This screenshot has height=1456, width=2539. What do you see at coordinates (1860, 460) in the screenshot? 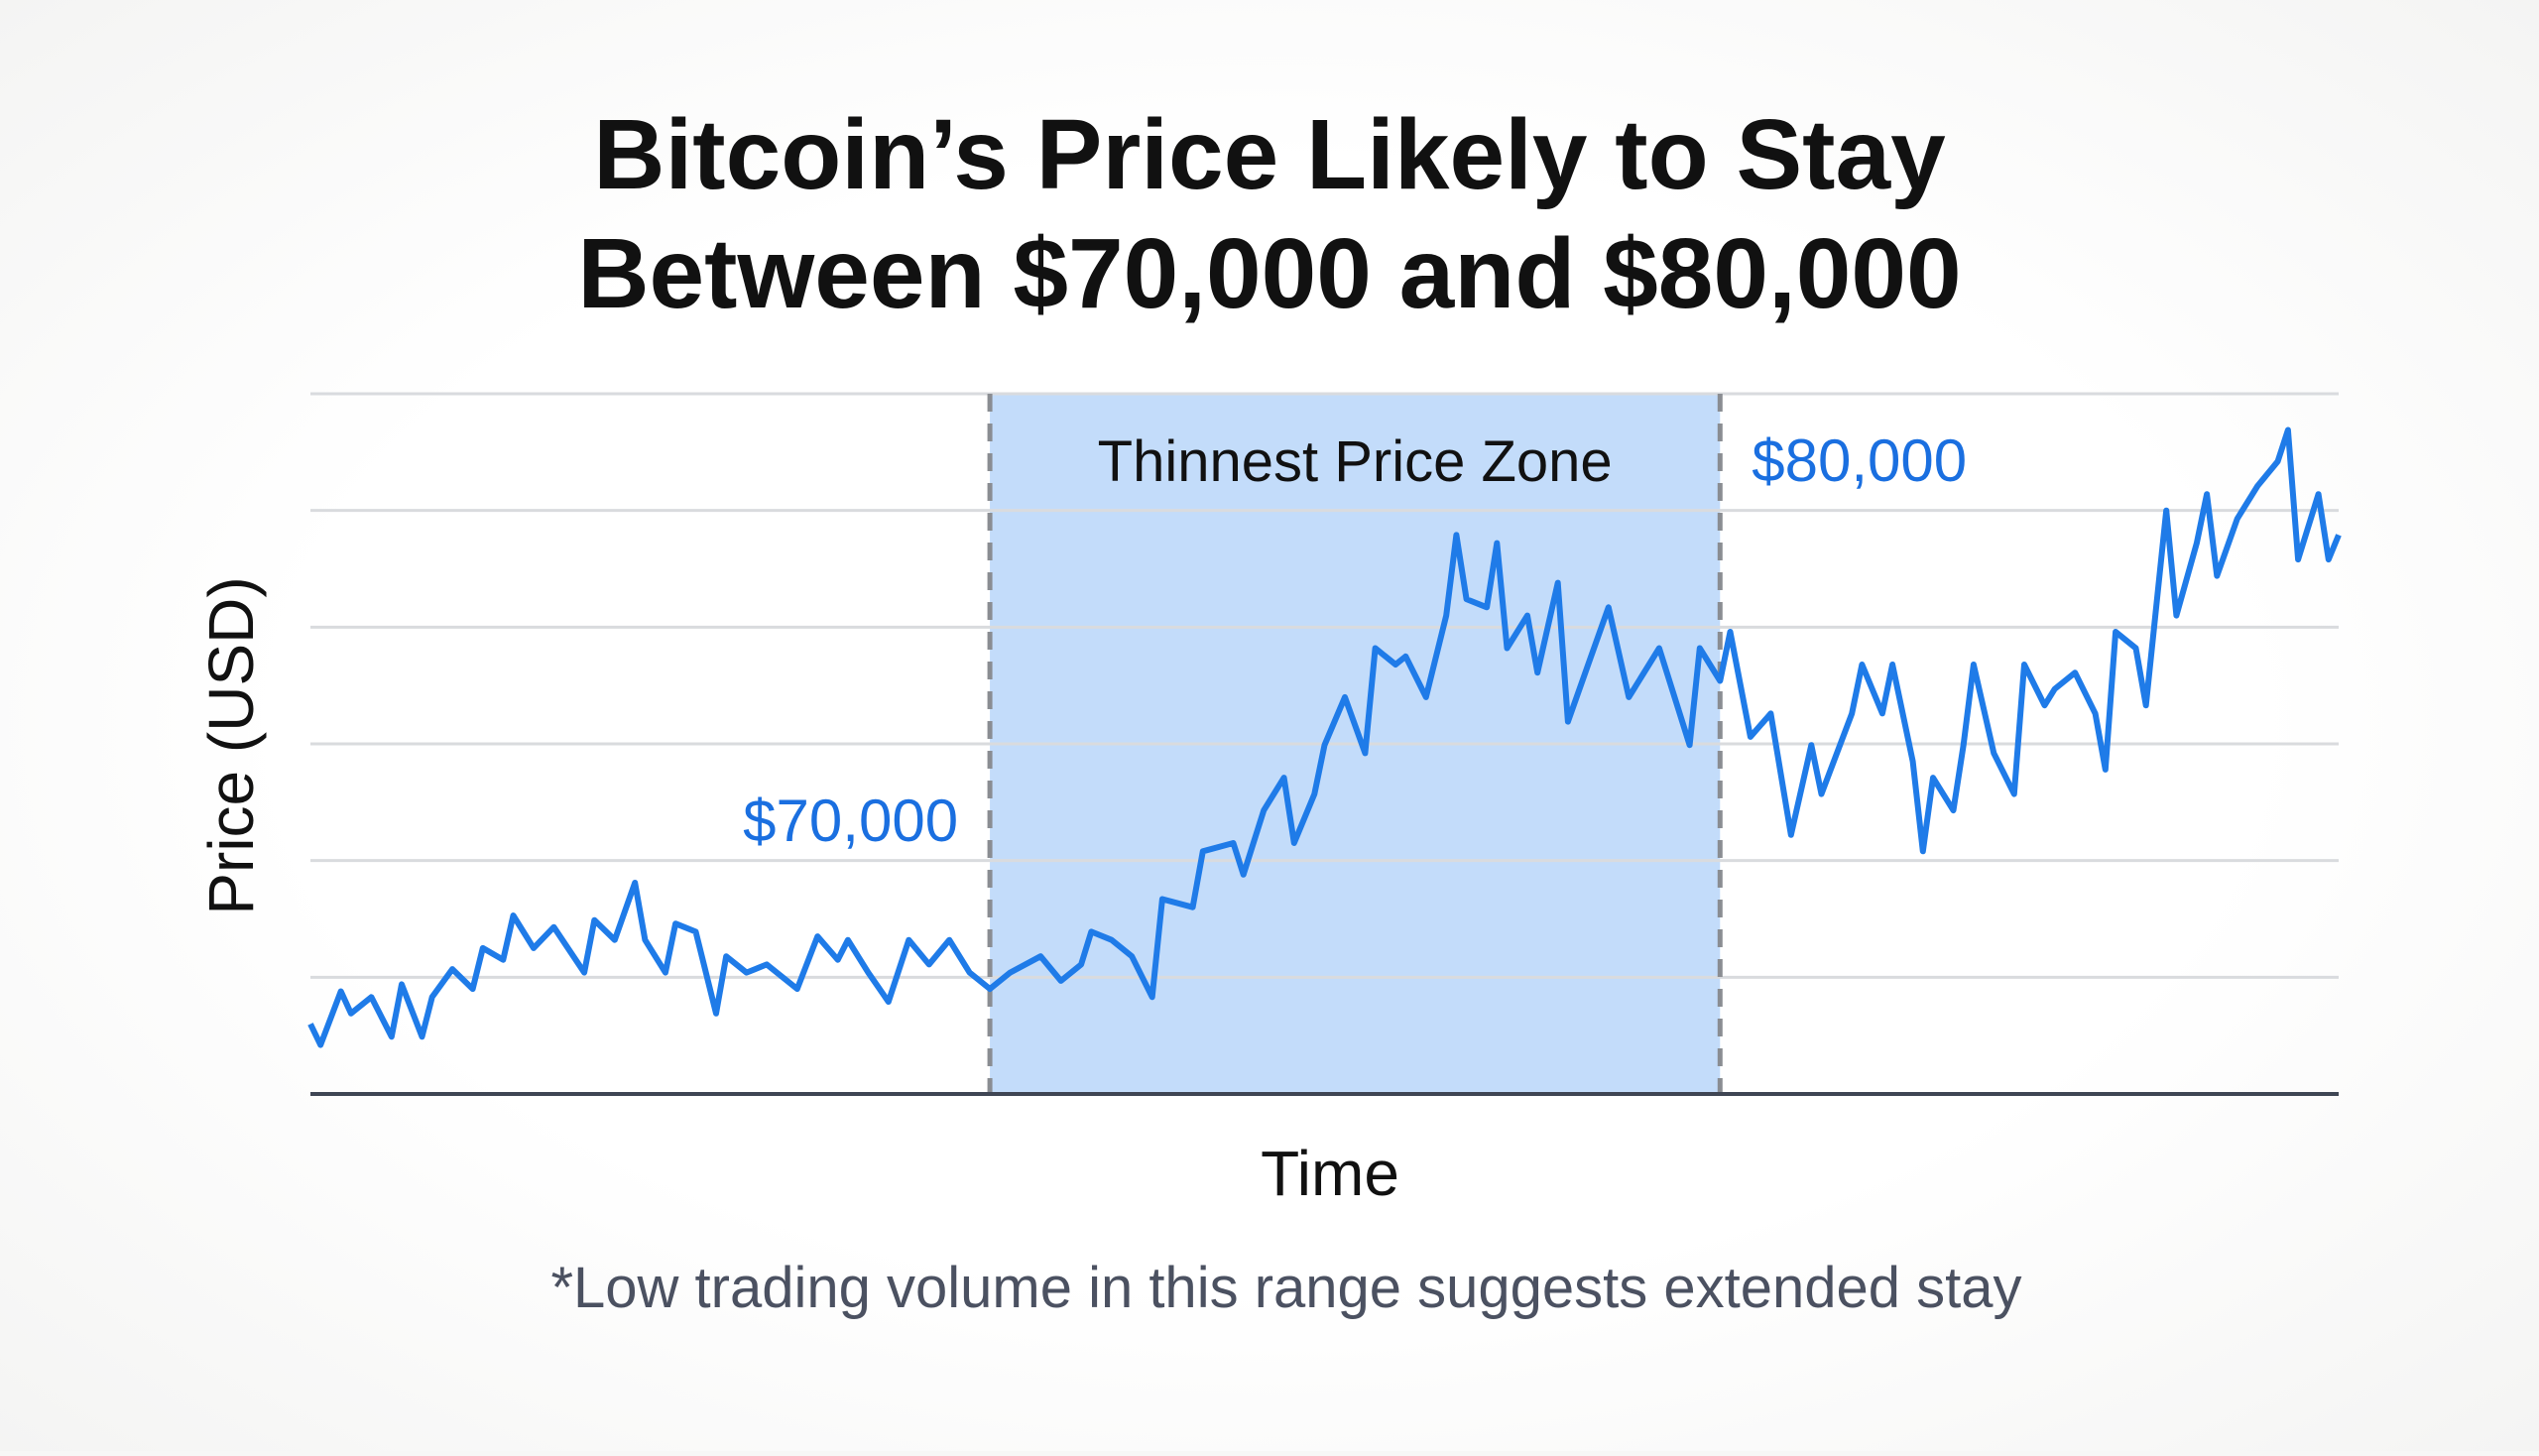
I see `zone-end-label: $80,000` at bounding box center [1860, 460].